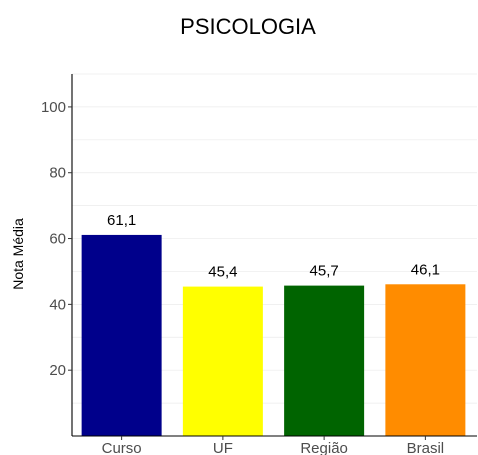 The height and width of the screenshot is (455, 478). What do you see at coordinates (324, 271) in the screenshot?
I see `data-label: 45,7` at bounding box center [324, 271].